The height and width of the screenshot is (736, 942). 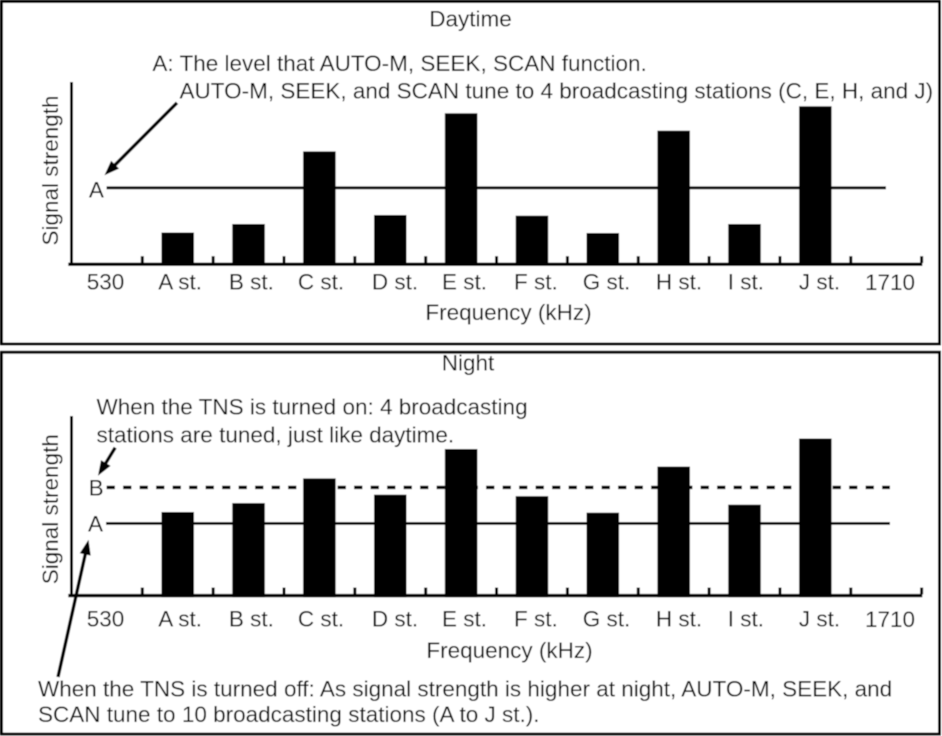 What do you see at coordinates (276, 435) in the screenshot?
I see `svg-text:stations are tuned, just like: stations are tuned, just like daytime.` at bounding box center [276, 435].